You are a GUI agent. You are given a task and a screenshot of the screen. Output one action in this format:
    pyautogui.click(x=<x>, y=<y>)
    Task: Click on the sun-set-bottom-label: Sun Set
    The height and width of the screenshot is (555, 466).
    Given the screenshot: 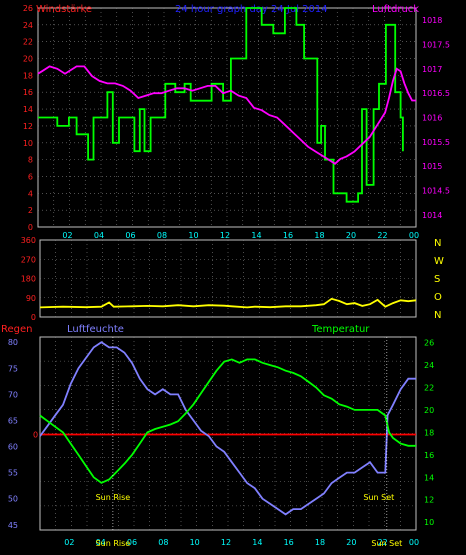 What is the action you would take?
    pyautogui.click(x=386, y=543)
    